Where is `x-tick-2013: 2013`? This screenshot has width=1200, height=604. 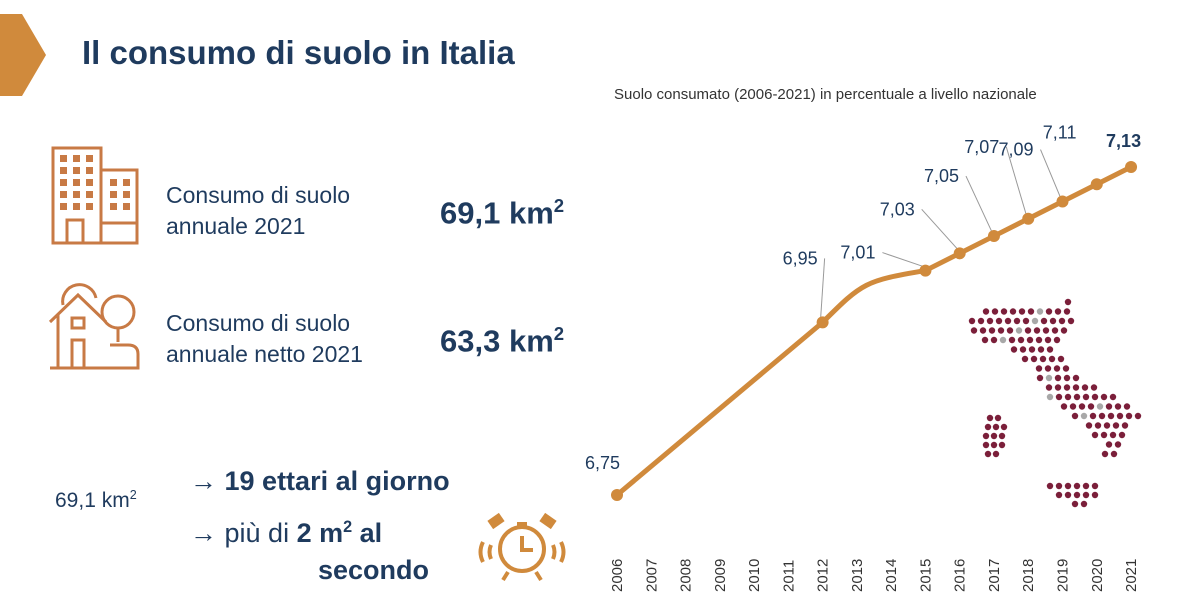
x-tick-2013: 2013 is located at coordinates (857, 575).